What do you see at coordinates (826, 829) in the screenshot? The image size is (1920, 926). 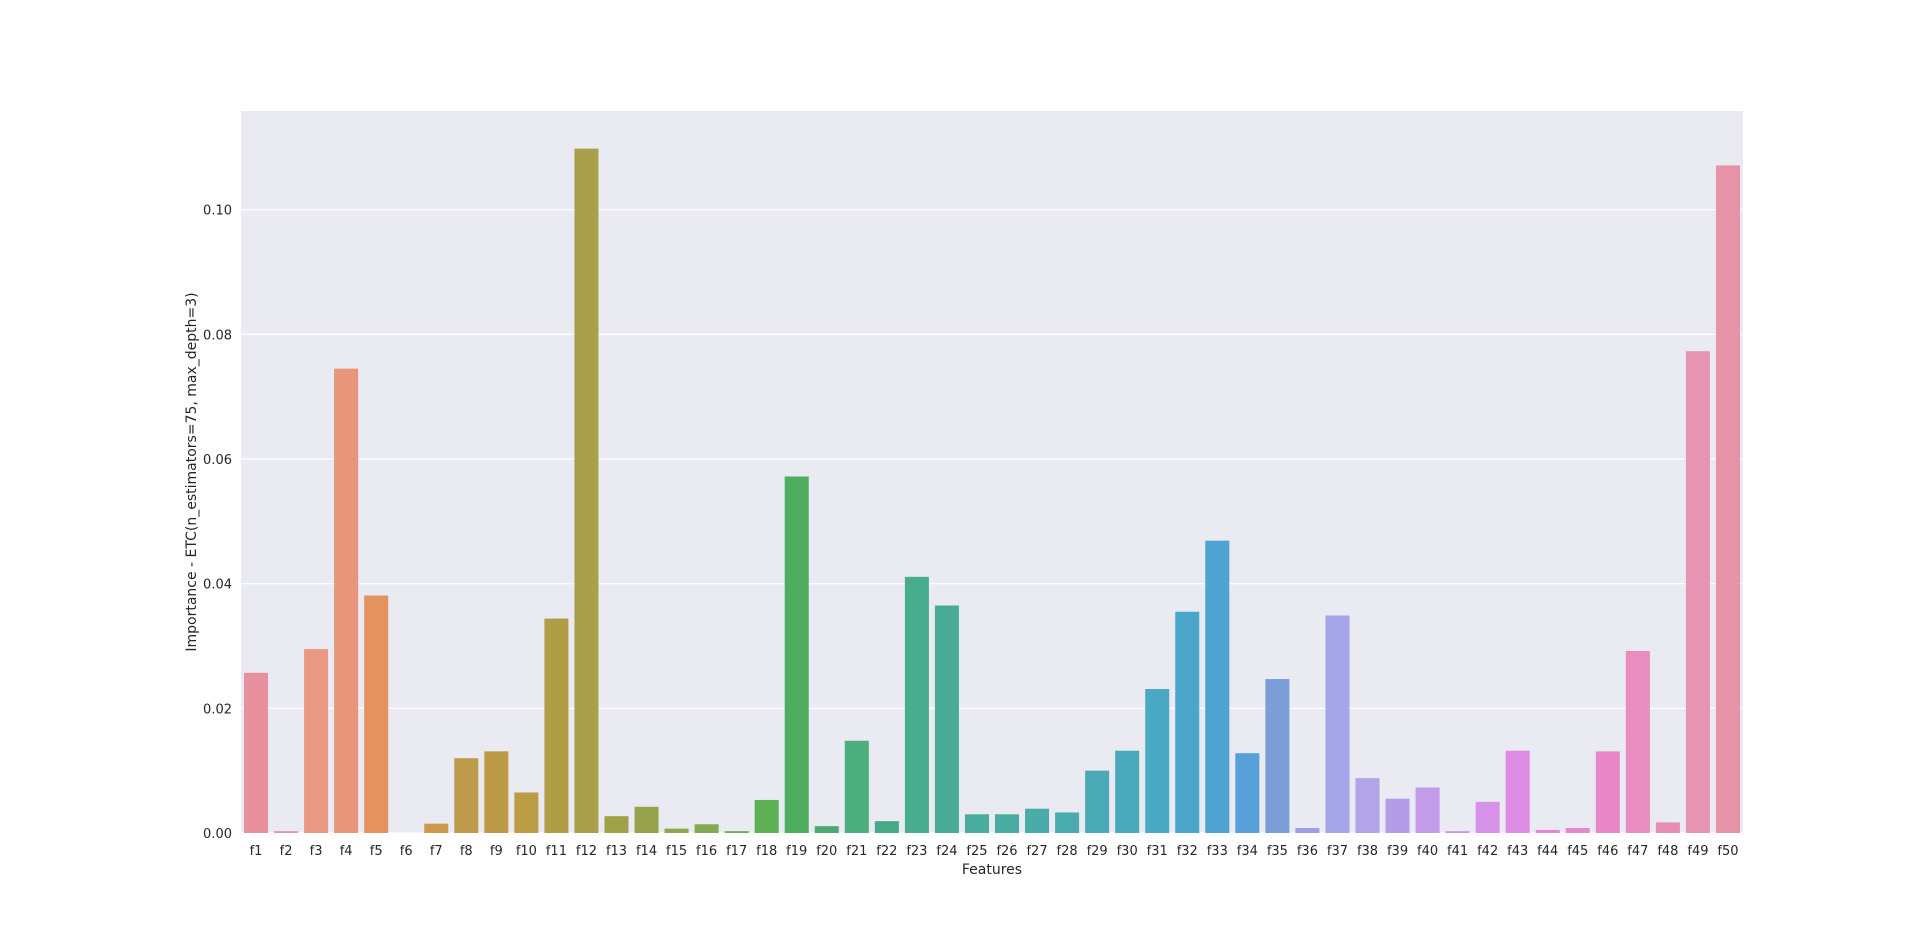 I see `bar-f20` at bounding box center [826, 829].